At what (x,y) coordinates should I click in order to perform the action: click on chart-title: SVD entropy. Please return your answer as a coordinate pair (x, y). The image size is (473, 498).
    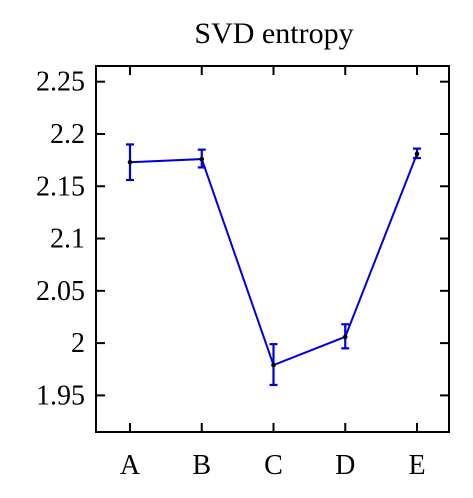
    Looking at the image, I should click on (273, 33).